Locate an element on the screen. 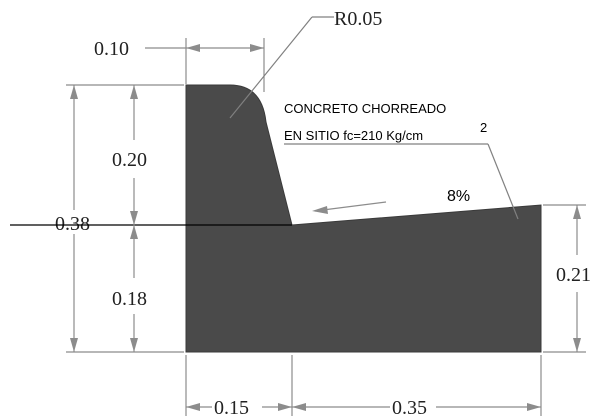  total-height-label: 0.38 is located at coordinates (72, 224).